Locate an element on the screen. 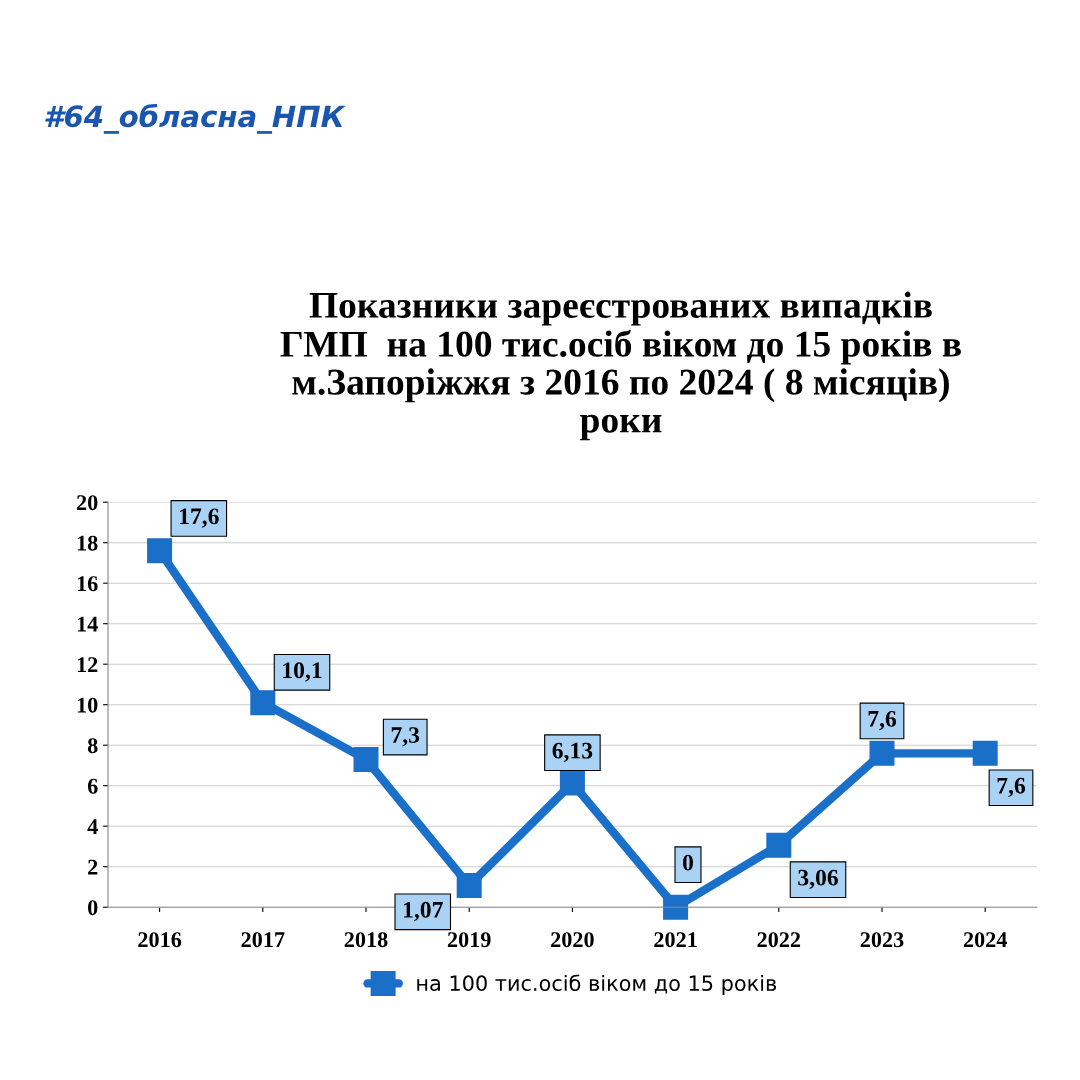 The width and height of the screenshot is (1080, 1080). y-tick-label: 6 is located at coordinates (92, 786).